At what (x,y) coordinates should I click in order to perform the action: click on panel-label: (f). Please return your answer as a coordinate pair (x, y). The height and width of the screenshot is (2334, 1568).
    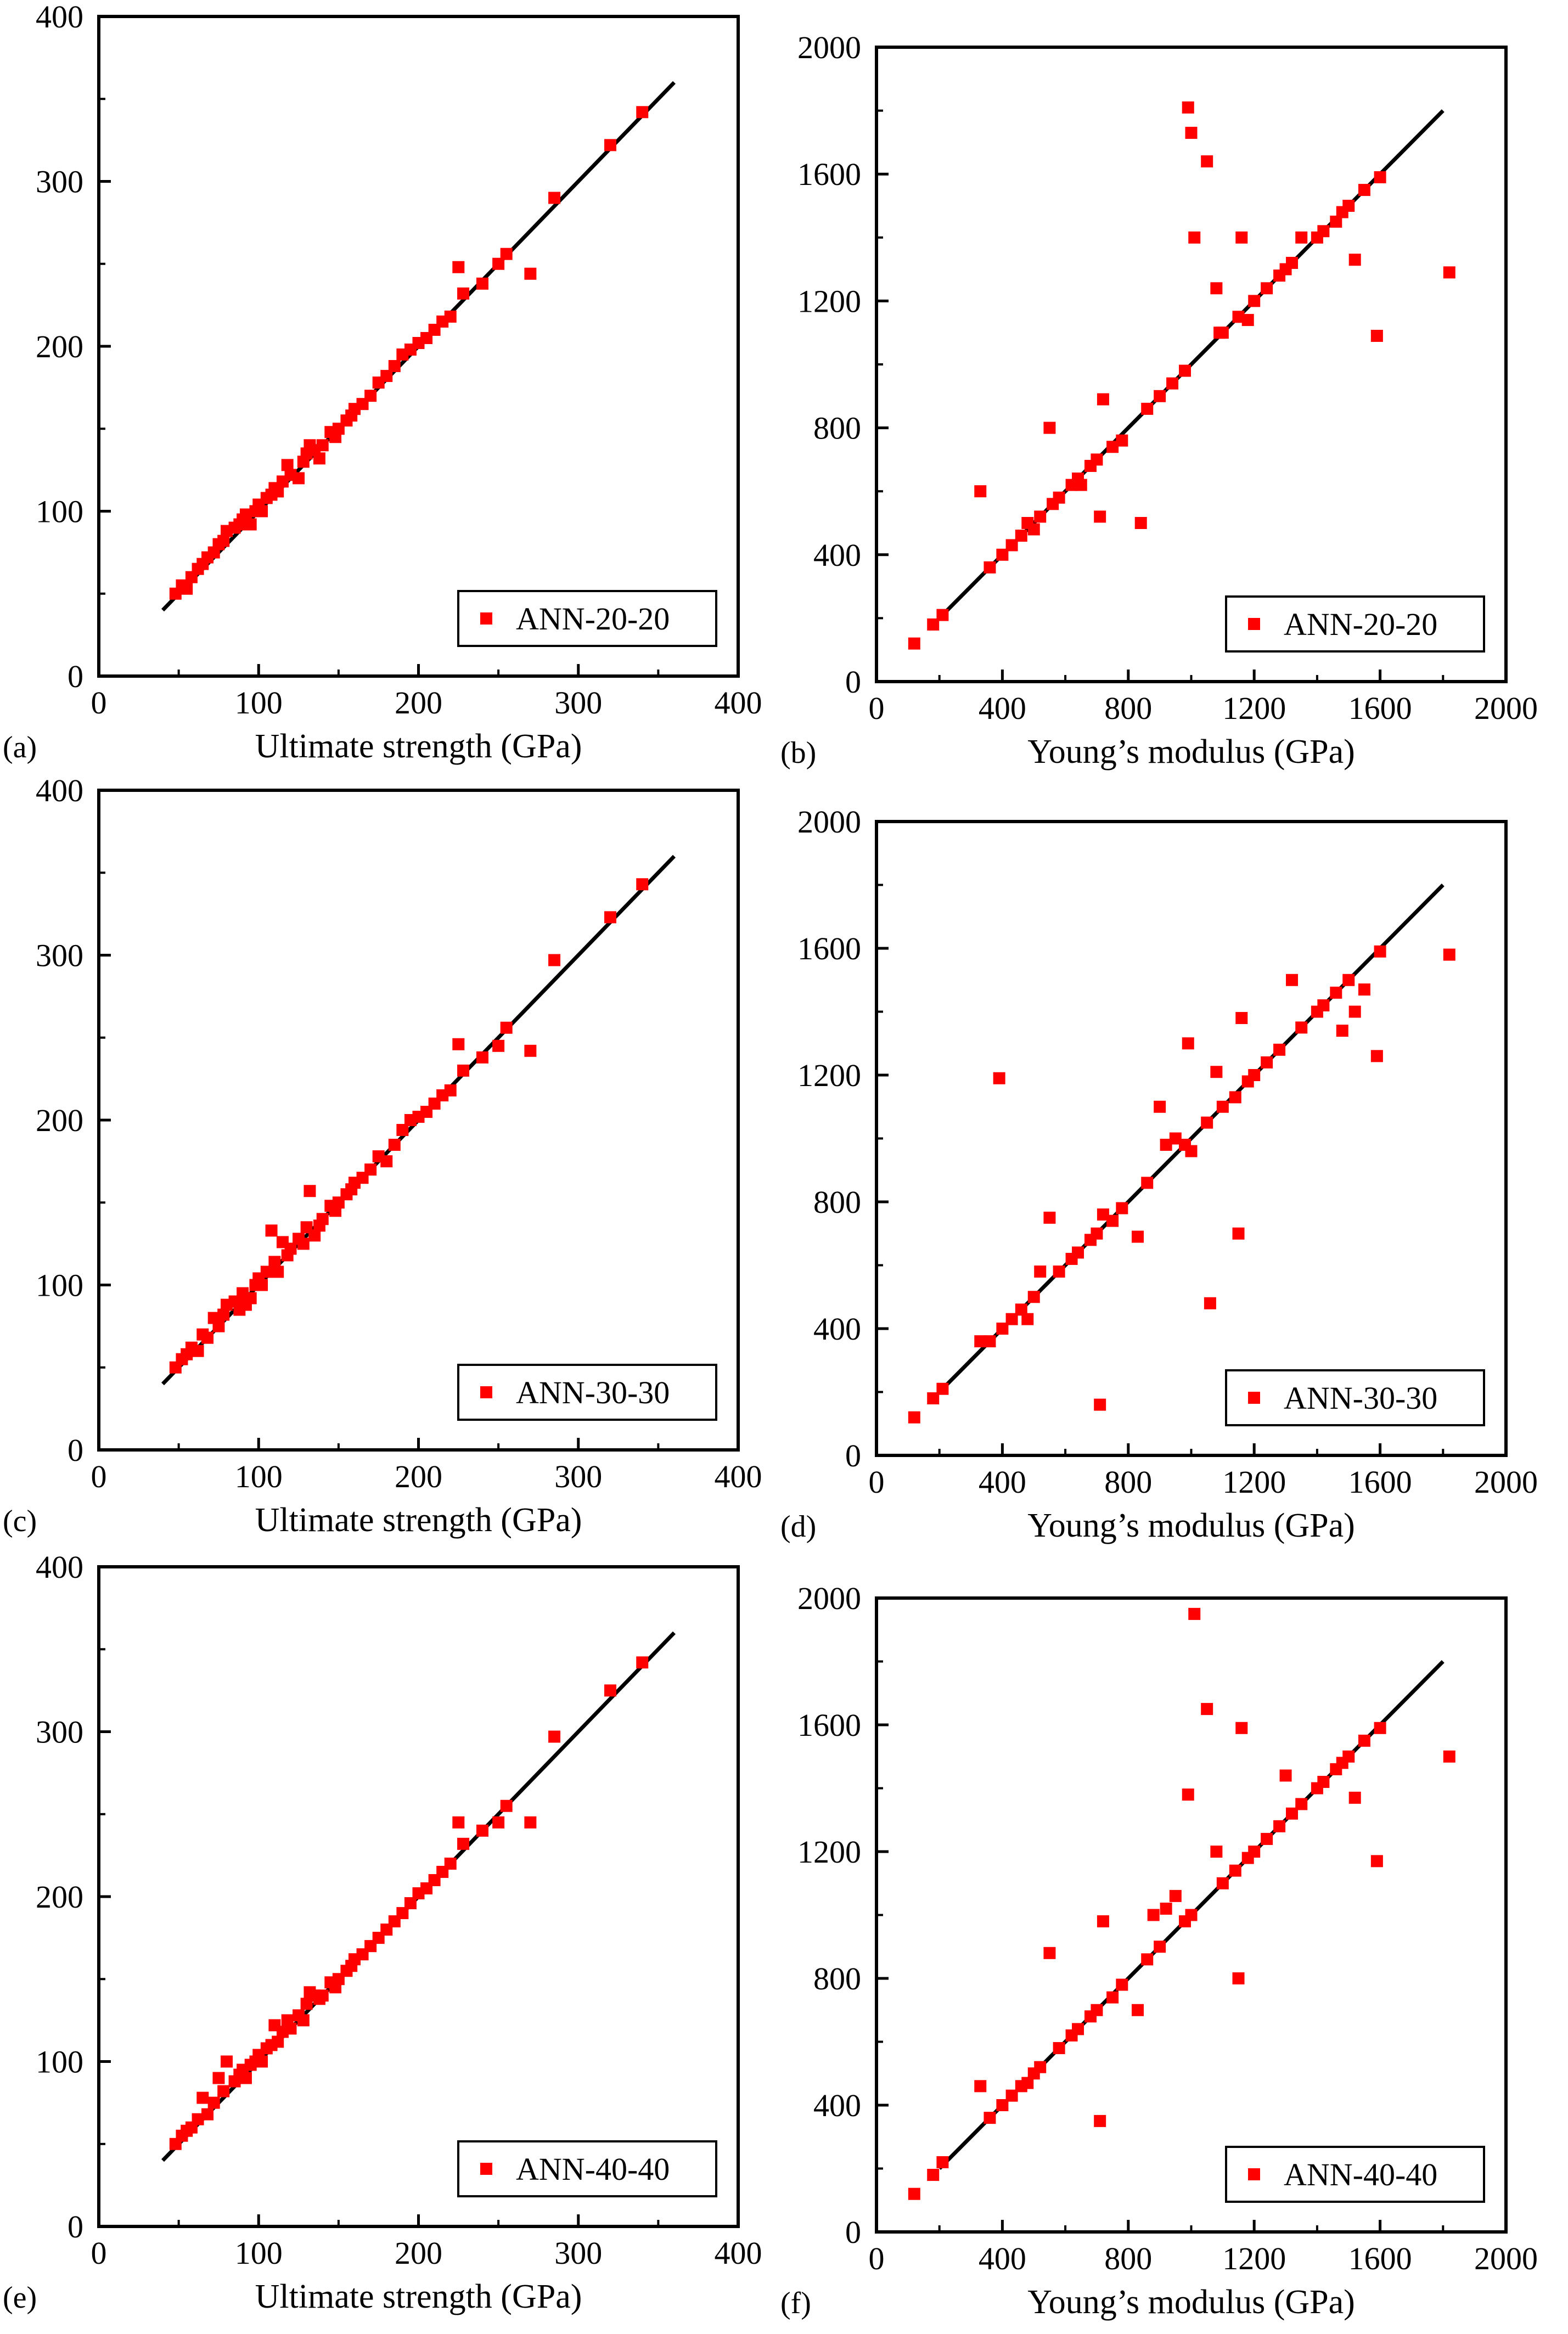
    Looking at the image, I should click on (796, 2303).